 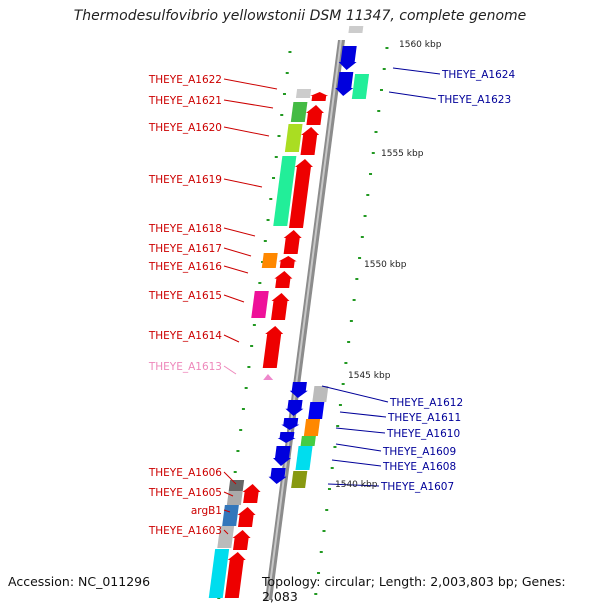 What do you see at coordinates (474, 100) in the screenshot?
I see `gene-label-plus: THEYE_A1623` at bounding box center [474, 100].